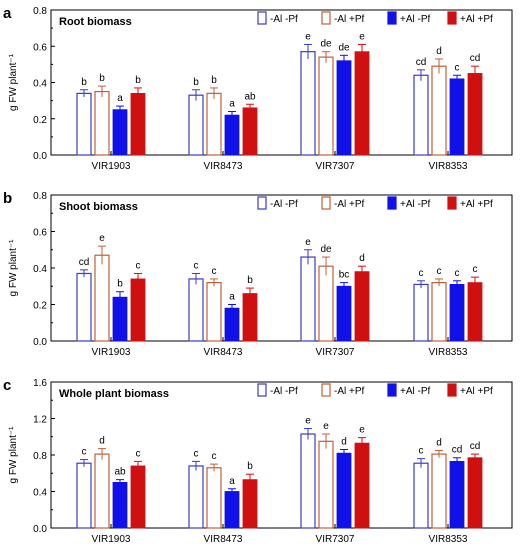  I want to click on x-tick-label: VIR8353, so click(448, 352).